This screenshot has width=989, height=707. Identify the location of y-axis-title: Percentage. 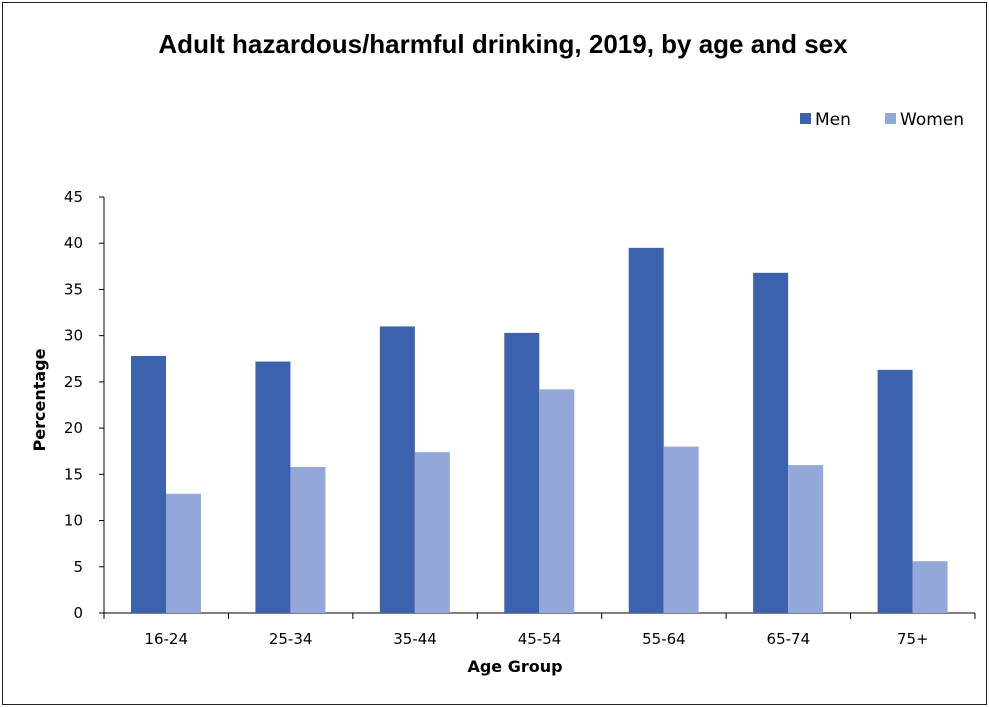
(39, 399).